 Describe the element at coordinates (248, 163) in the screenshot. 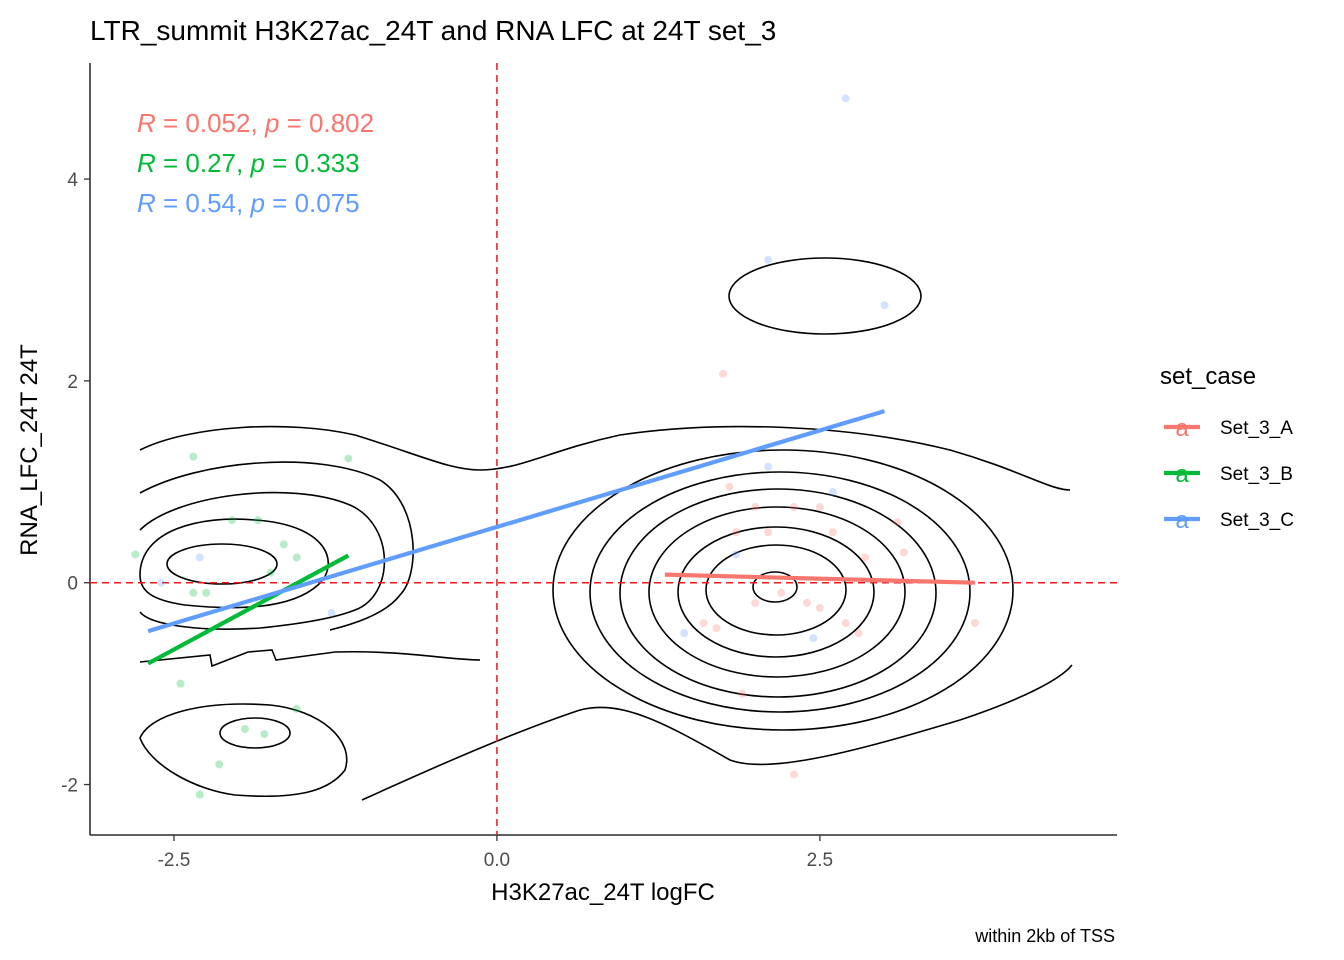

I see `stat-label-set-3-b: R = 0.27, p = 0.333` at that location.